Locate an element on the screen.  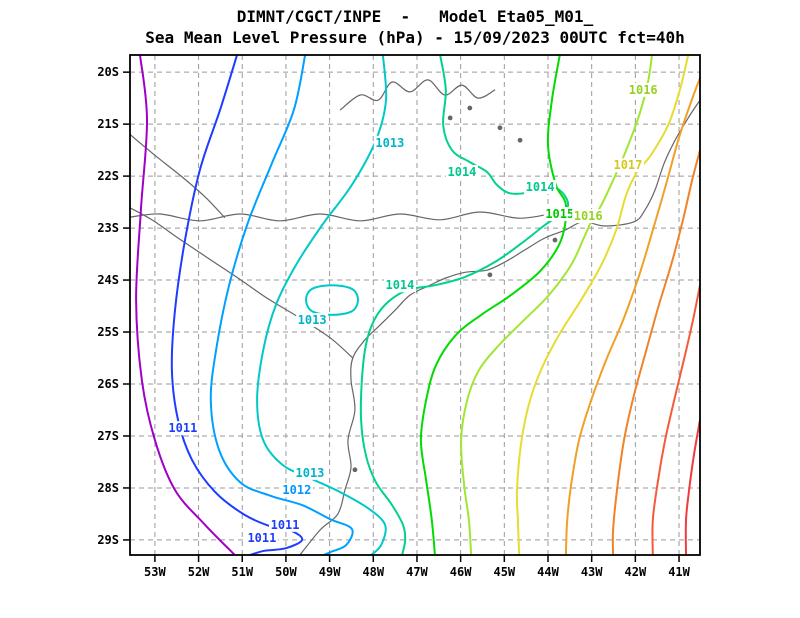
isobar-label-1017: 1017 is located at coordinates (627, 165).